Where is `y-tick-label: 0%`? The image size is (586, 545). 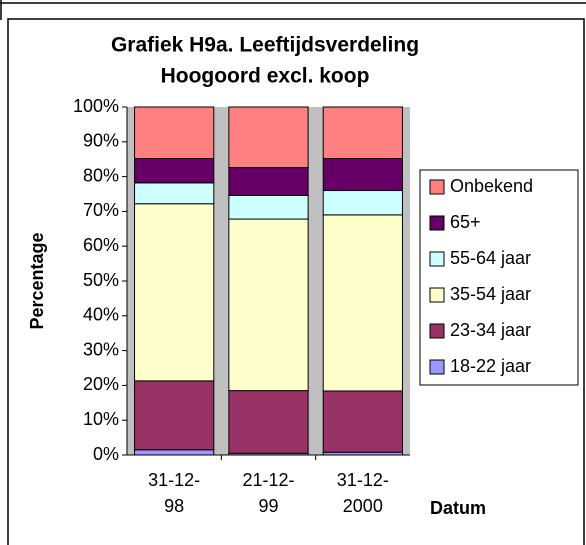 y-tick-label: 0% is located at coordinates (106, 454).